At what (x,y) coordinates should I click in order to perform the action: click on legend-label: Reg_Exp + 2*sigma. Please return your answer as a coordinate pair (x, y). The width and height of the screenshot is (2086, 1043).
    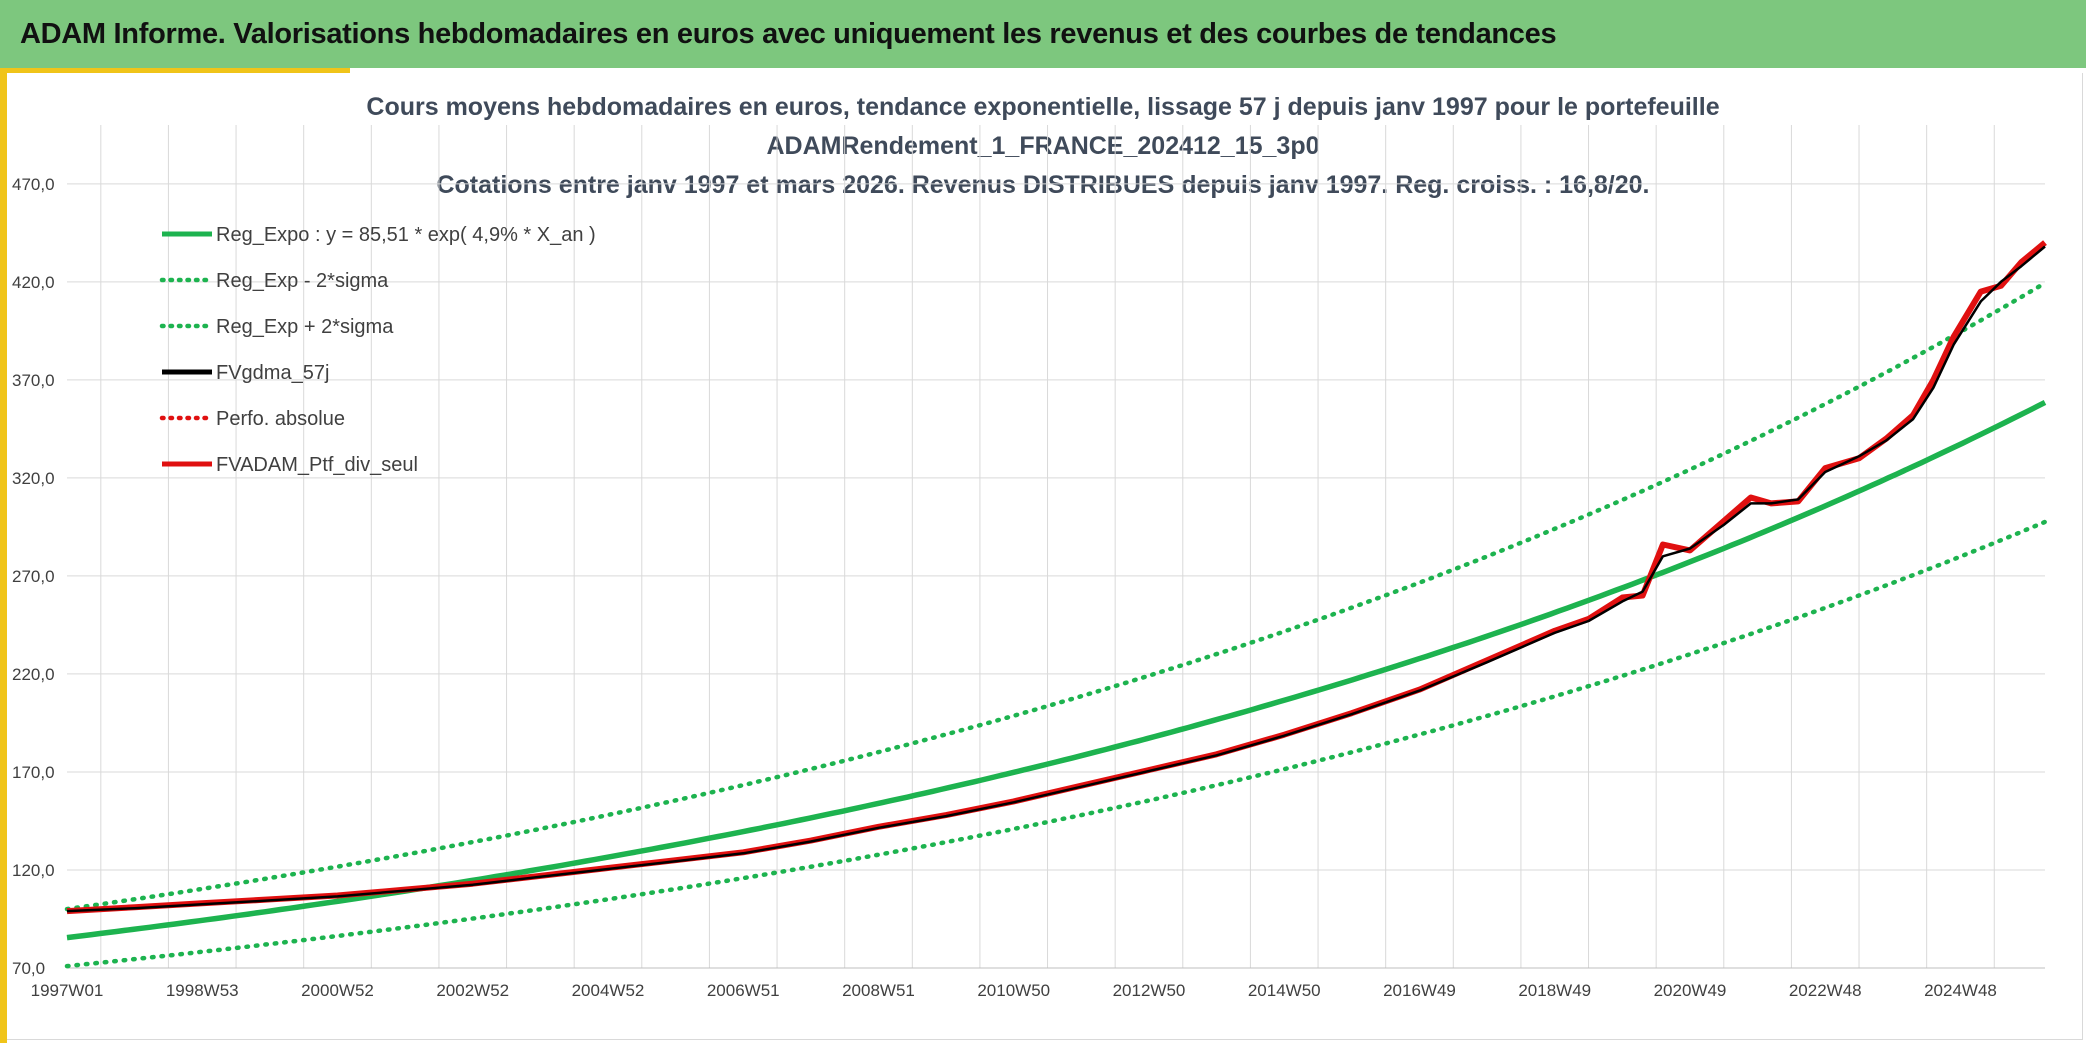
    Looking at the image, I should click on (305, 327).